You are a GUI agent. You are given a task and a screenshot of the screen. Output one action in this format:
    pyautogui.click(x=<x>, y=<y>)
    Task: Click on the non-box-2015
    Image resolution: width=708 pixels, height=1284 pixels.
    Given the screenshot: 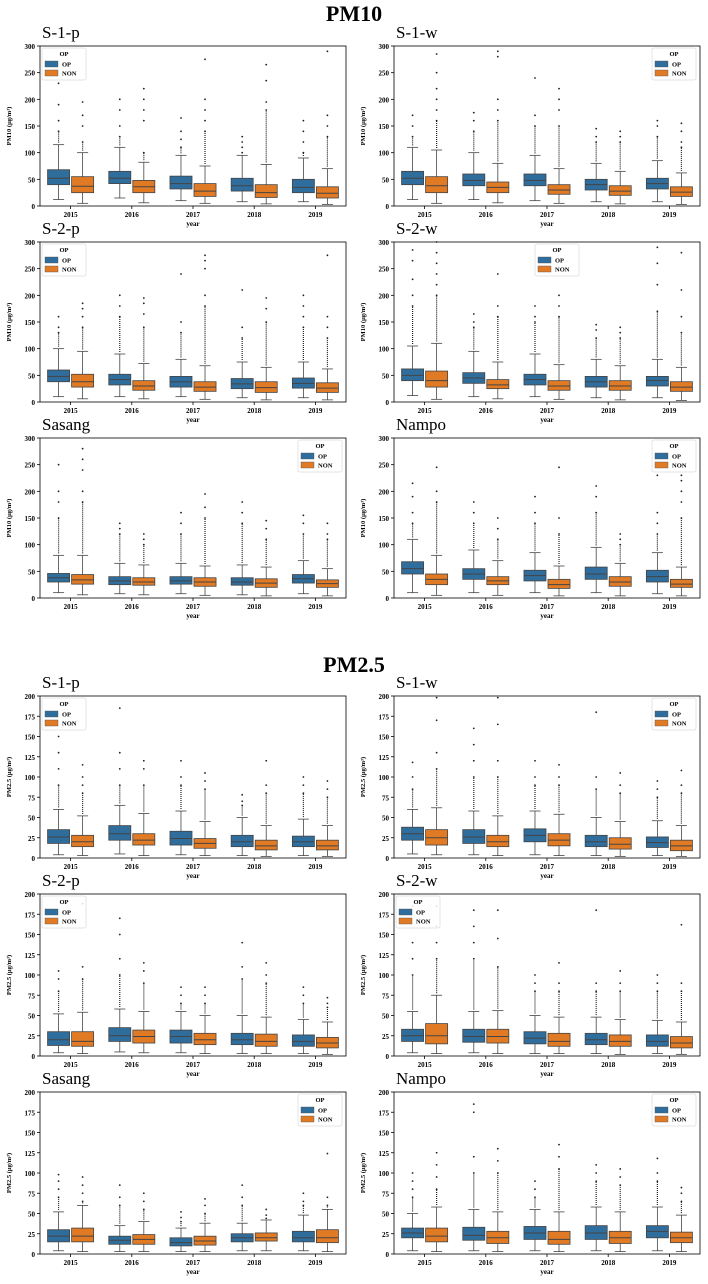 What is the action you would take?
    pyautogui.click(x=437, y=831)
    